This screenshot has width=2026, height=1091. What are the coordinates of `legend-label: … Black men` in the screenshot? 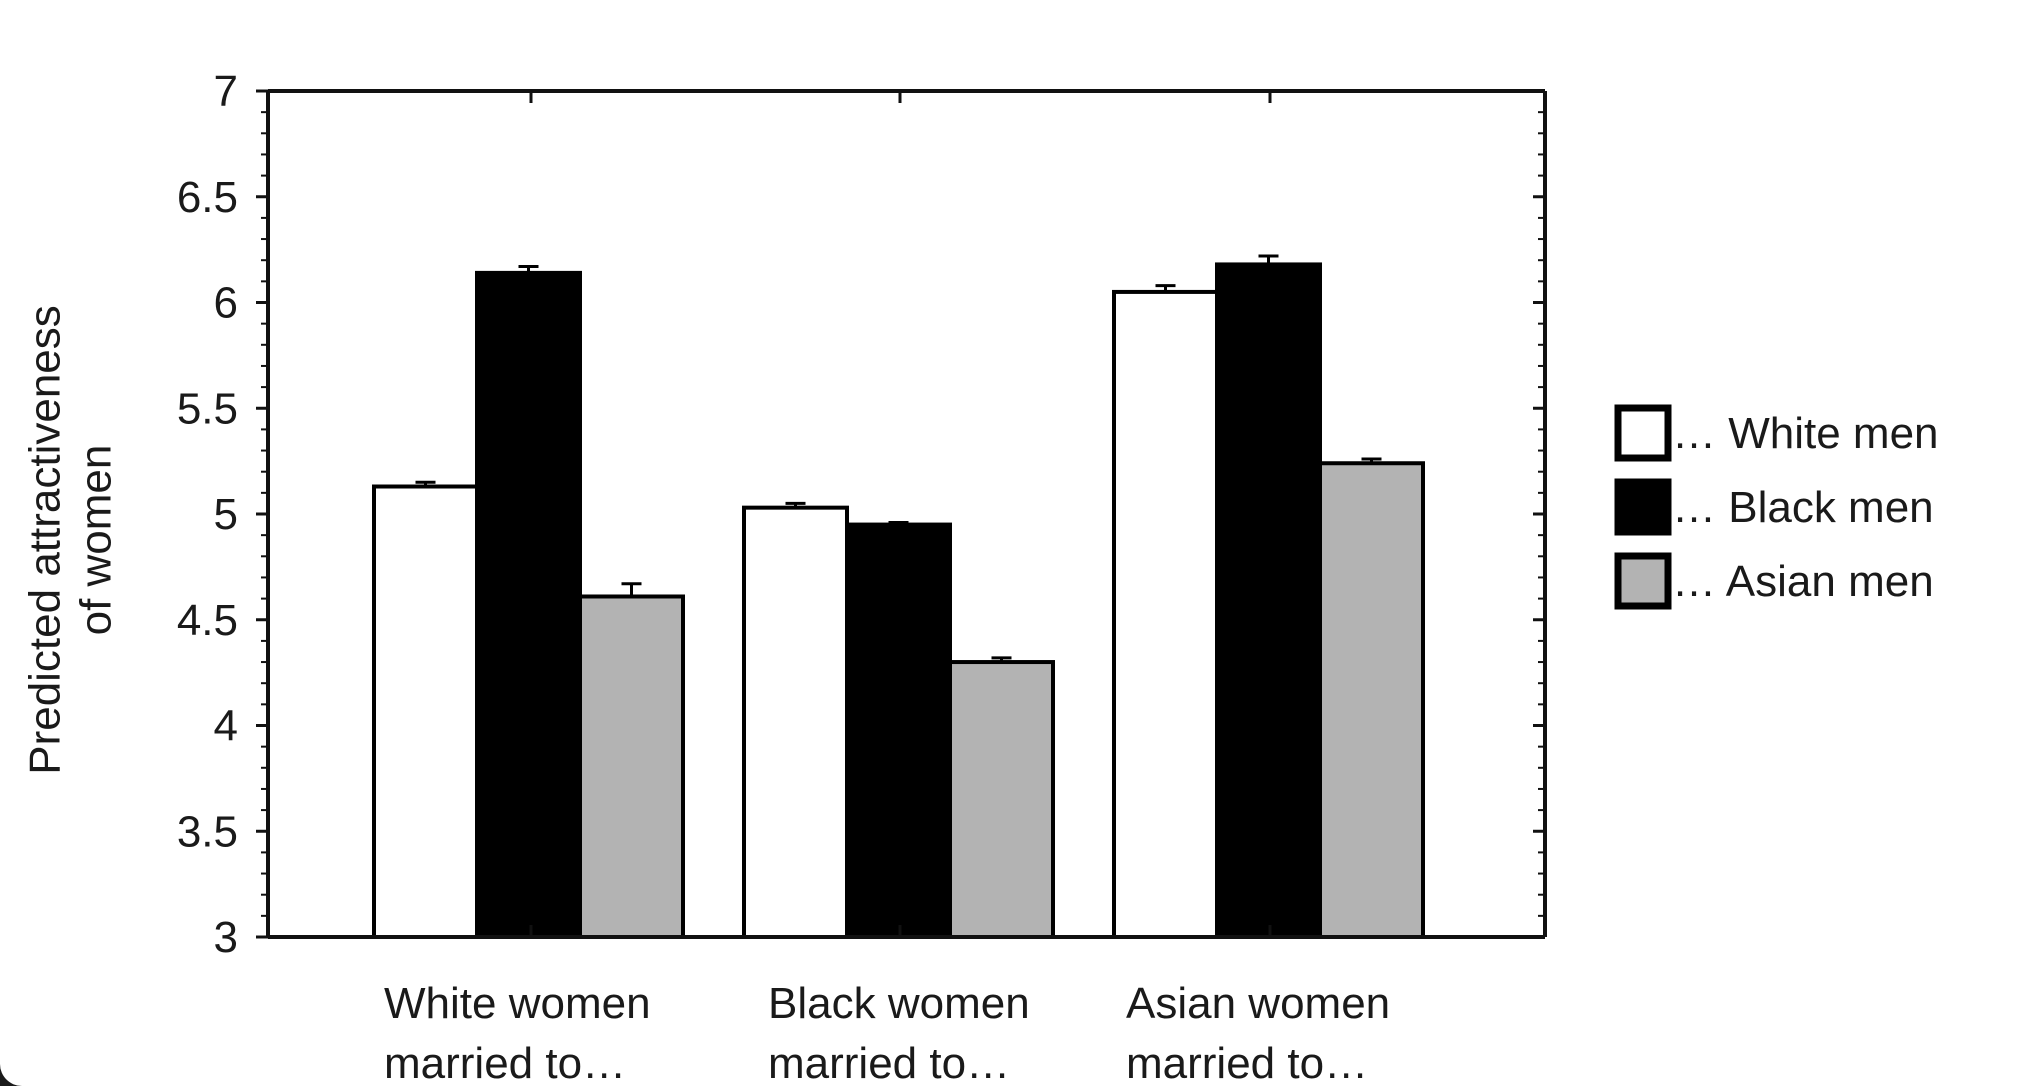 It's located at (1803, 507).